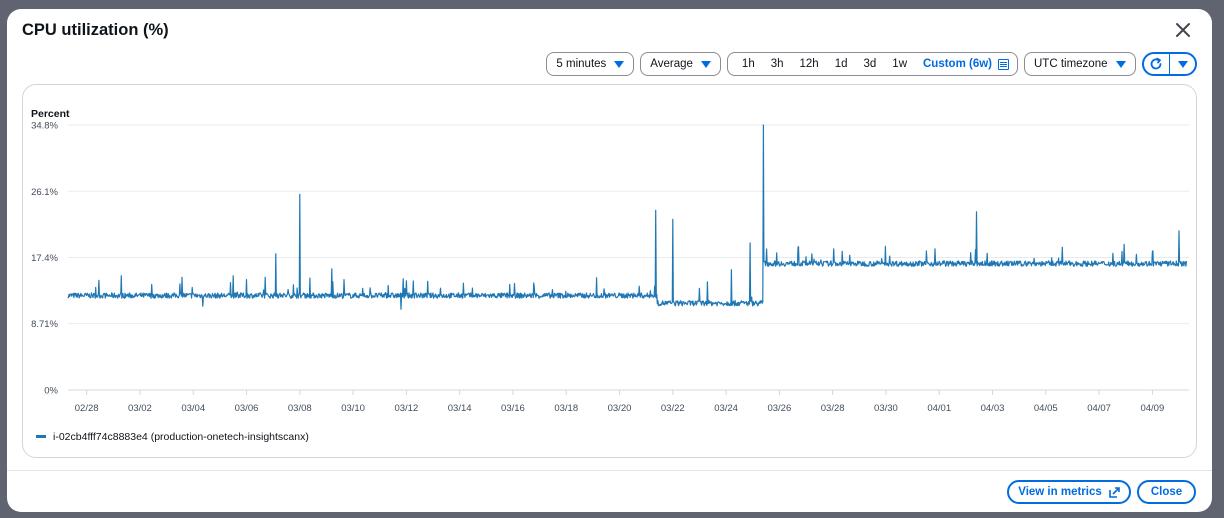 The image size is (1224, 518). Describe the element at coordinates (1071, 64) in the screenshot. I see `timezone-value: UTC timezone` at that location.